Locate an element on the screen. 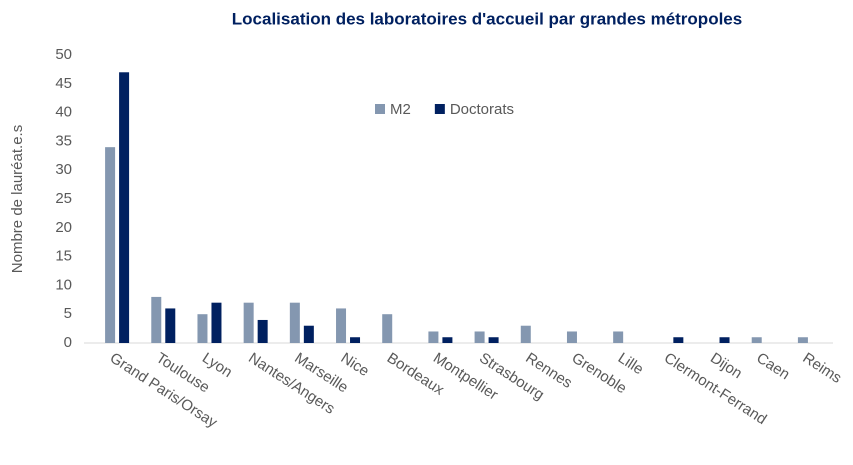 Image resolution: width=853 pixels, height=465 pixels. x-tick-label: Nice is located at coordinates (355, 364).